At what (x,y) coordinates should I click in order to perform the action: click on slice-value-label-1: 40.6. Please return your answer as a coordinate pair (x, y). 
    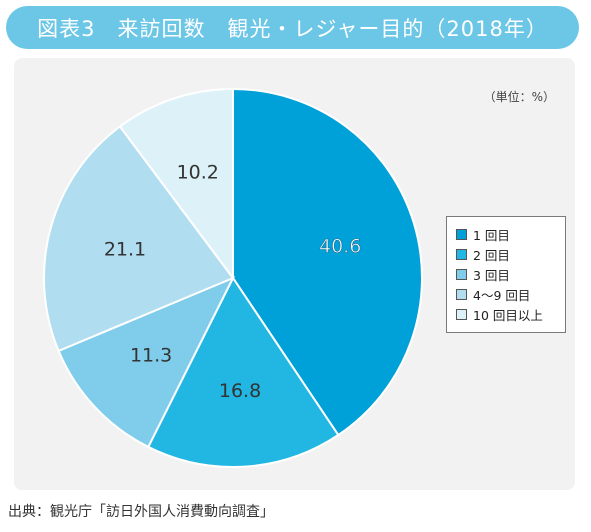
    Looking at the image, I should click on (340, 246).